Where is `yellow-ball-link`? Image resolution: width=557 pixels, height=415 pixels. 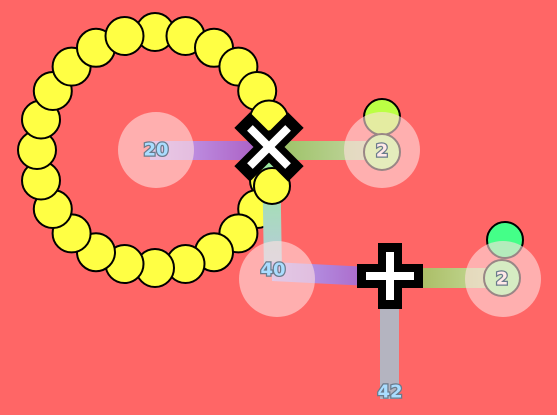 yellow-ball-link is located at coordinates (272, 186).